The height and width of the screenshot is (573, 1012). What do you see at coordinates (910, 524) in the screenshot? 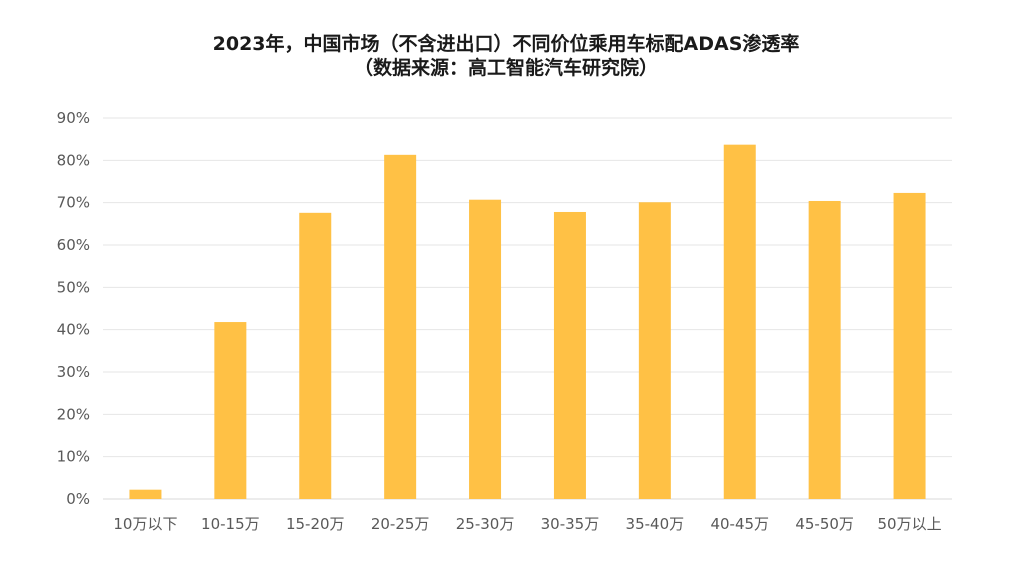
I see `x-tick-label: 50万以上` at bounding box center [910, 524].